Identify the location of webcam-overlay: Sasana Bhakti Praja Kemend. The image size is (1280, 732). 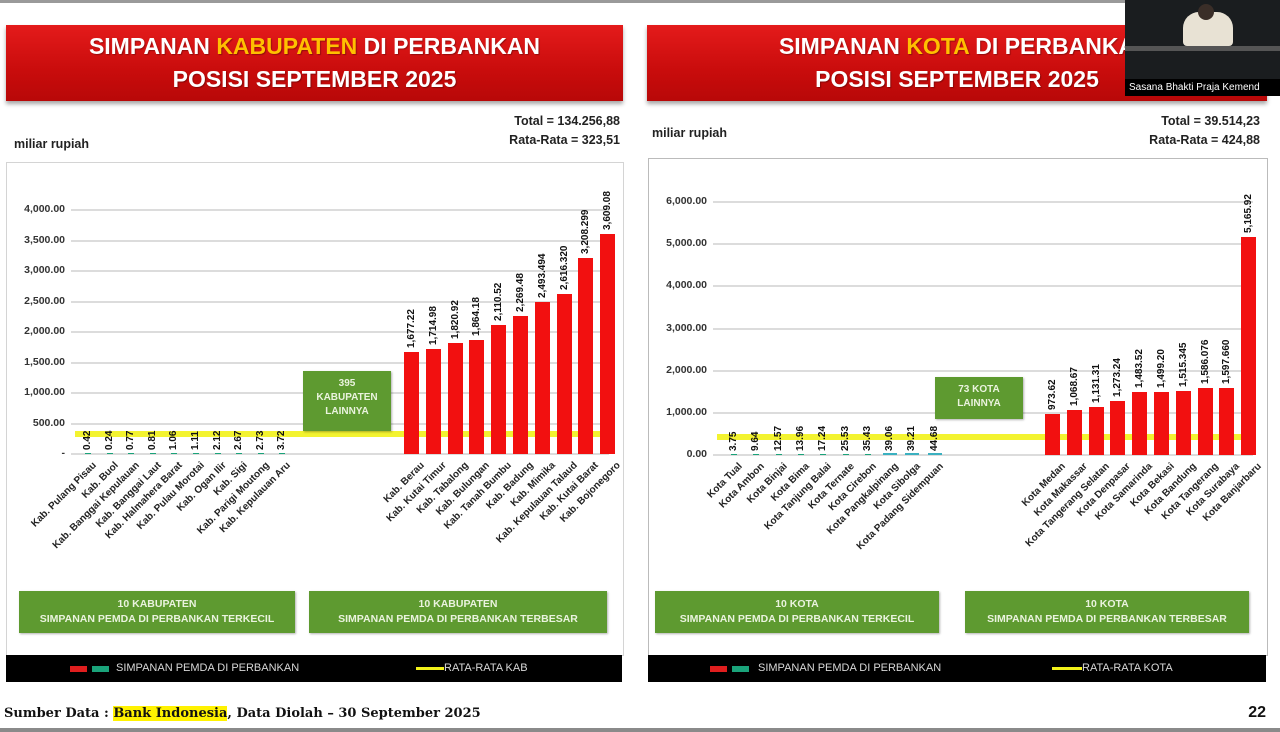
(1202, 48).